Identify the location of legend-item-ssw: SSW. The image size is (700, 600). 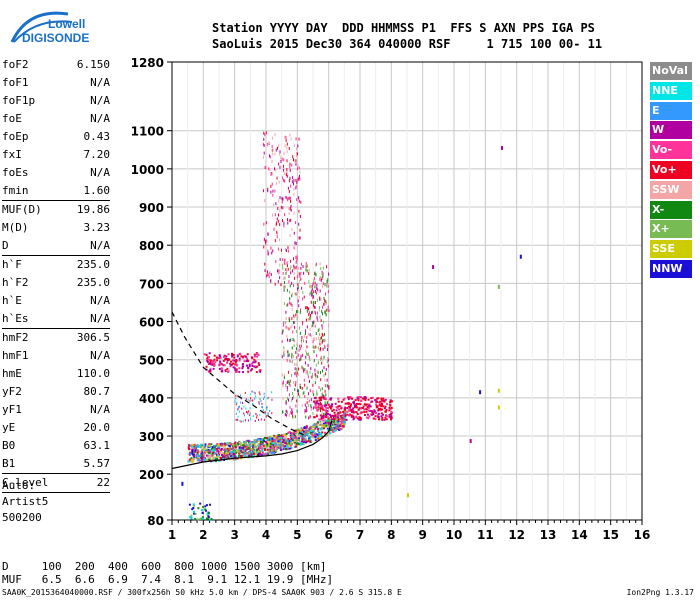
(671, 189).